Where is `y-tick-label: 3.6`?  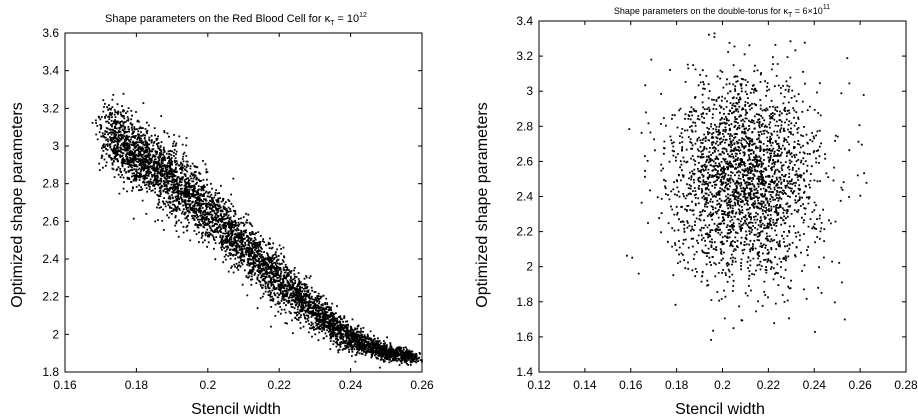
y-tick-label: 3.6 is located at coordinates (50, 33).